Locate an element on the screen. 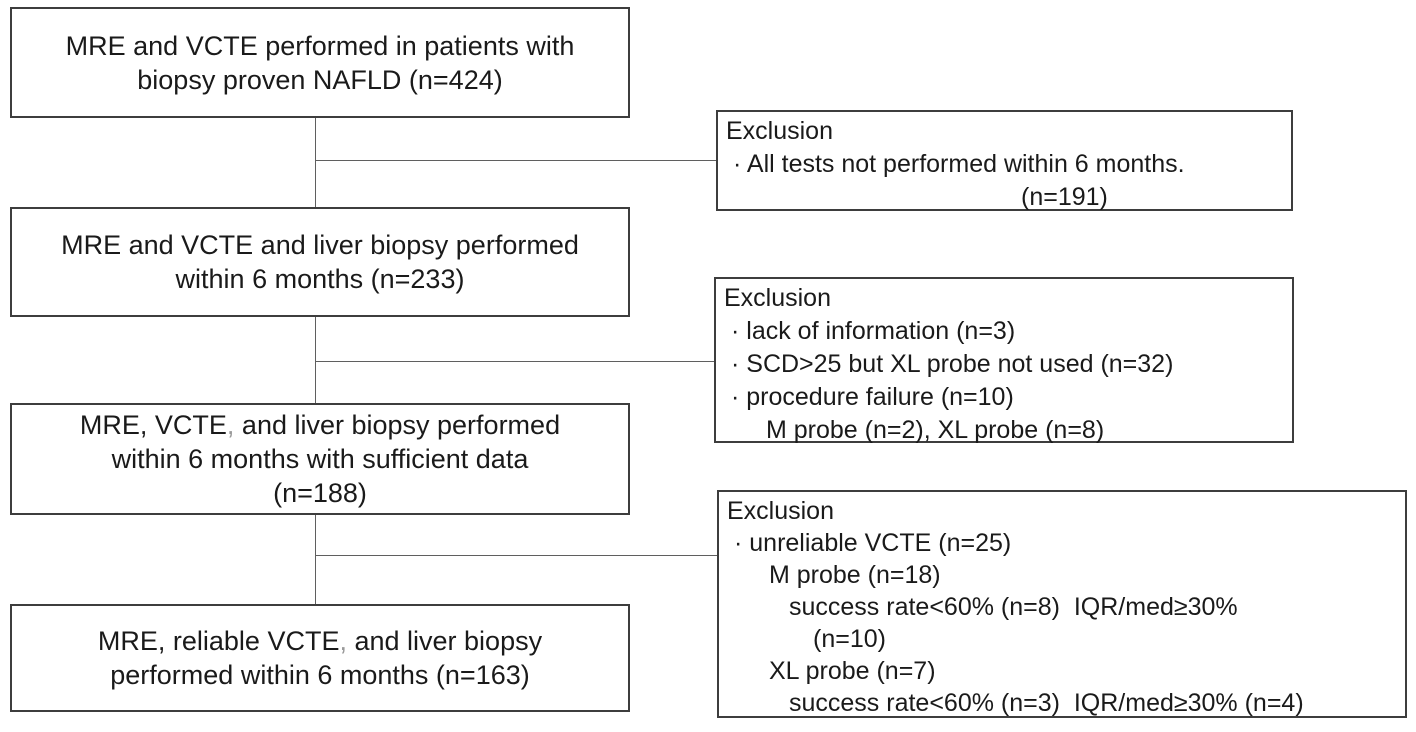  flow-box-text-line: MRE, VCTE, and liver biopsy performed is located at coordinates (320, 425).